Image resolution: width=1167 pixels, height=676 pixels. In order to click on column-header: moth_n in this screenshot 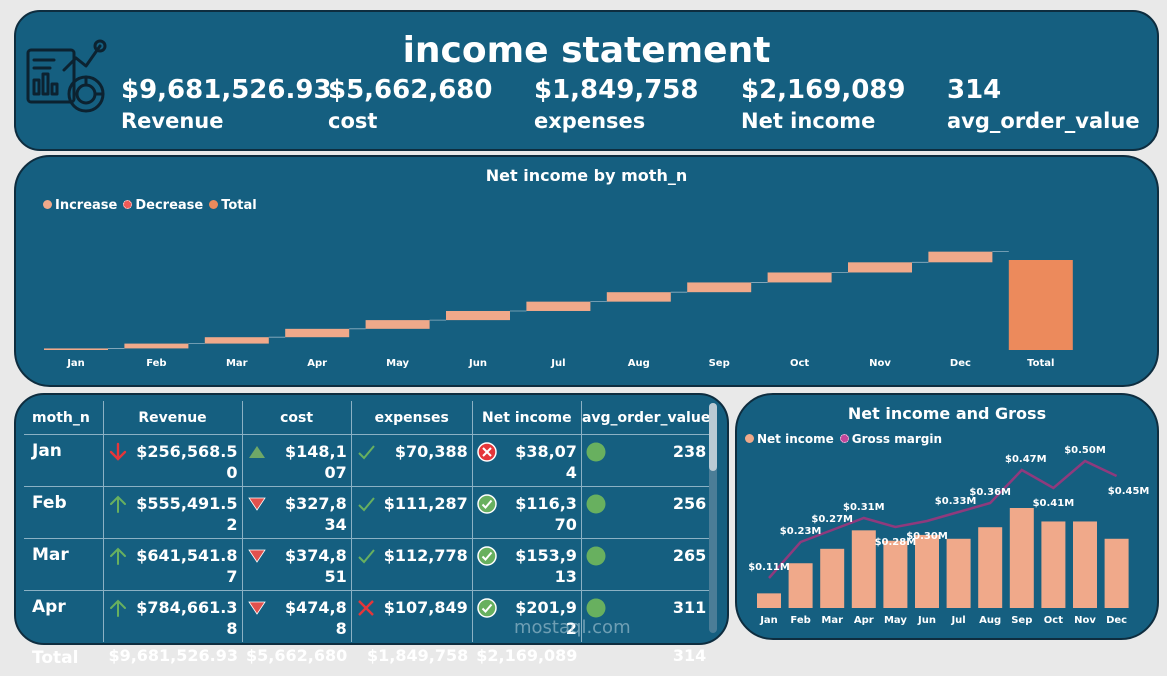, I will do `click(61, 417)`.